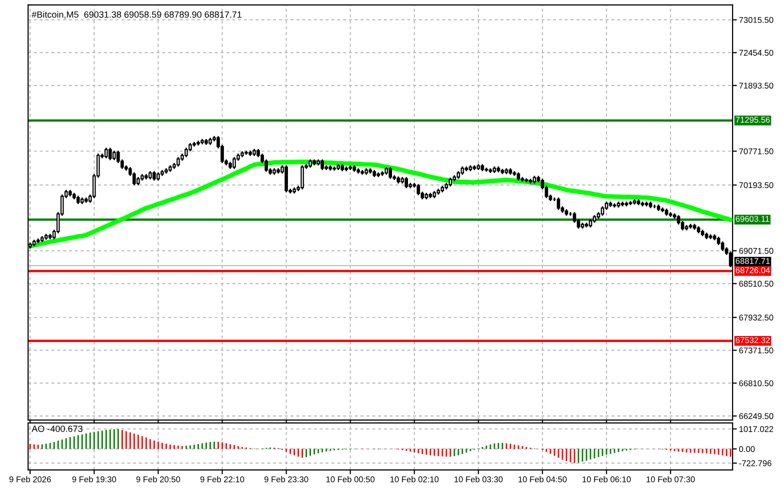 This screenshot has height=489, width=781. I want to click on x-tick-label: 10 Feb 07:30, so click(670, 479).